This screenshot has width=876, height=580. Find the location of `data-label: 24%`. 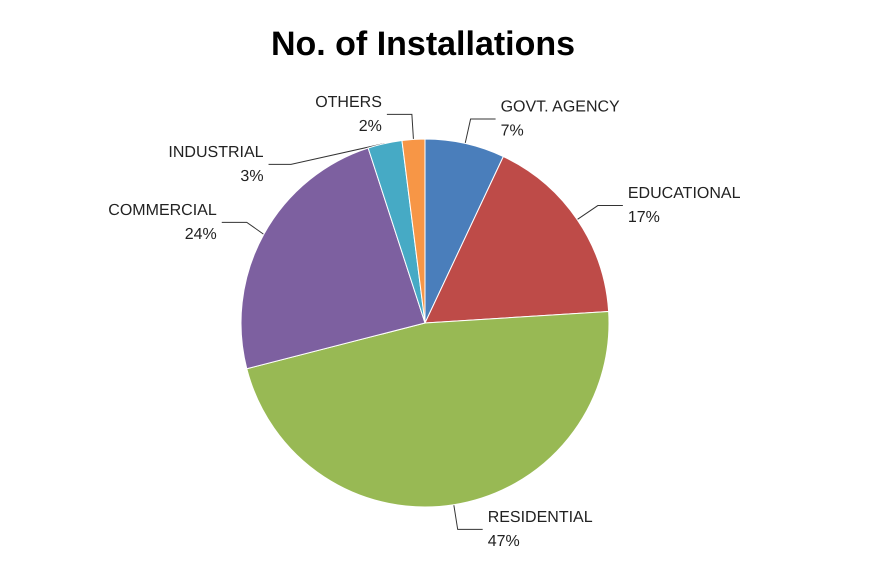

data-label: 24% is located at coordinates (200, 234).